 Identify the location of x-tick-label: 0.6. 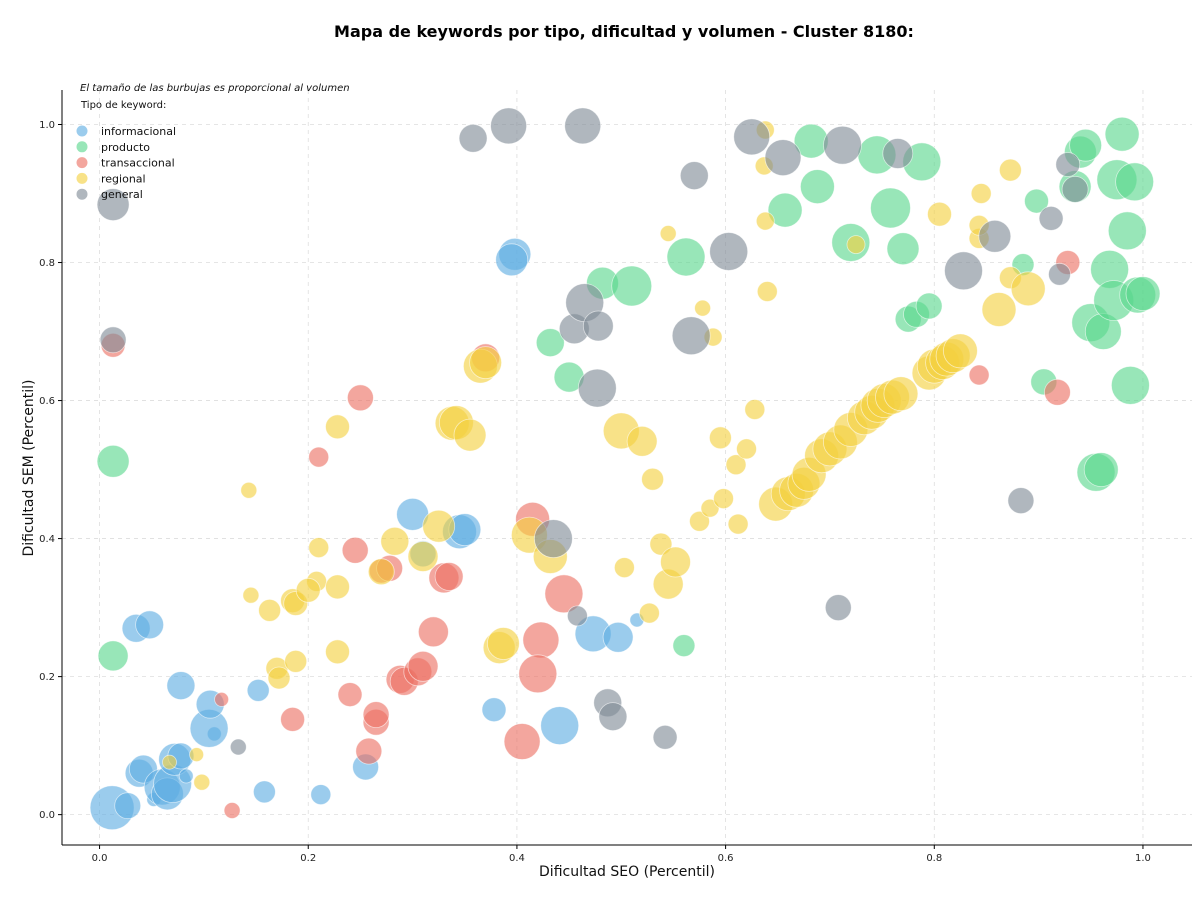
(726, 858).